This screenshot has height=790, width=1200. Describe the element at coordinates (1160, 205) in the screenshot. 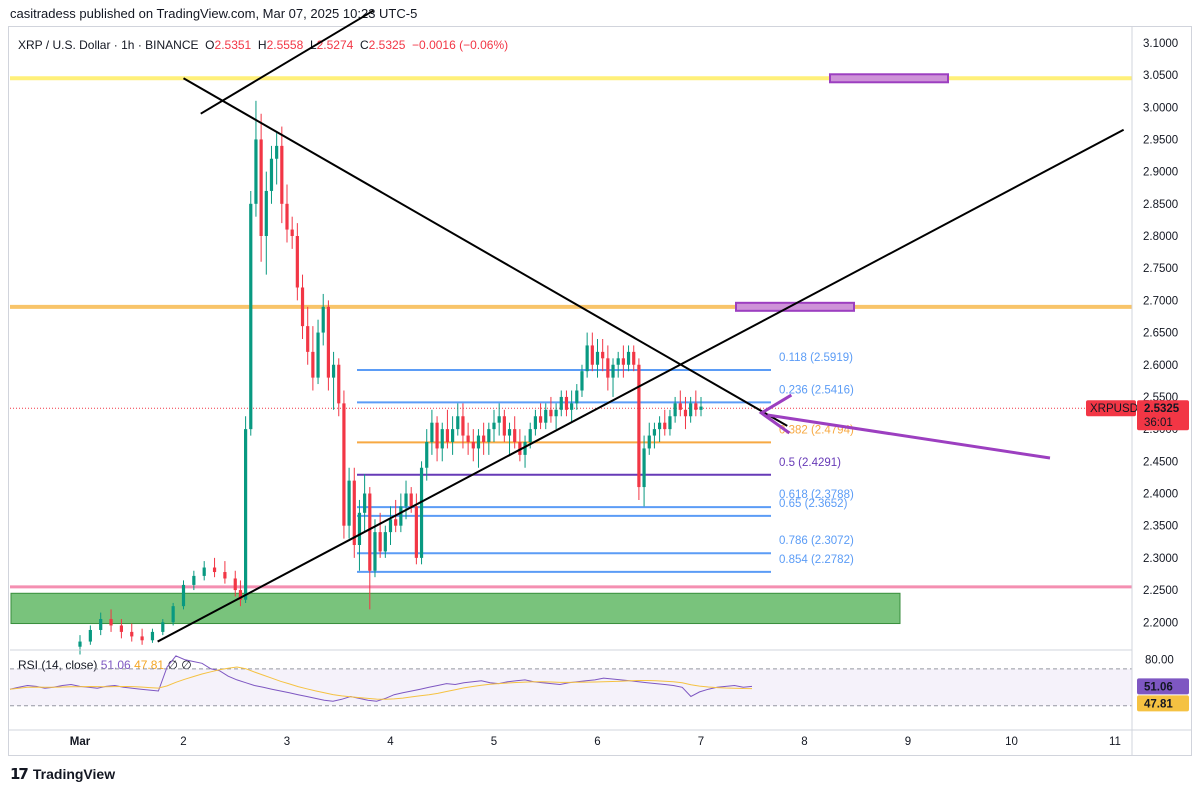

I see `price-tick: 2.8500` at that location.